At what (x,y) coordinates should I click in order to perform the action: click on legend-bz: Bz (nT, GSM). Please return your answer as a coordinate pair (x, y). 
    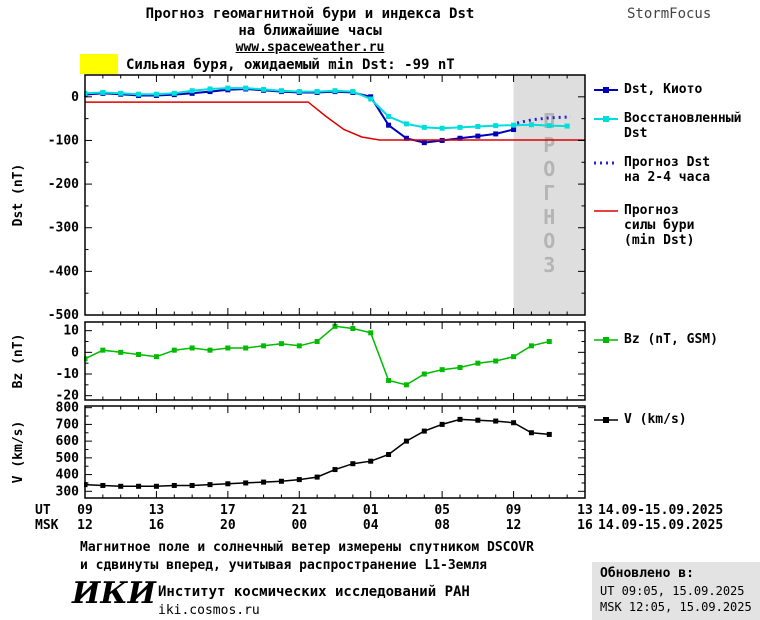
    Looking at the image, I should click on (655, 339).